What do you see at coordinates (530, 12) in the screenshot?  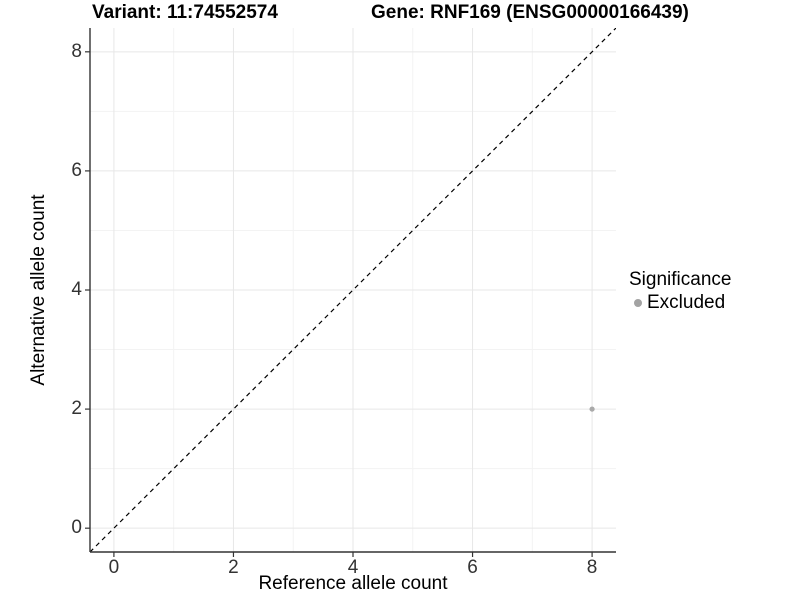 I see `plot-title-gene: Gene: RNF169 (ENSG00000166439)` at bounding box center [530, 12].